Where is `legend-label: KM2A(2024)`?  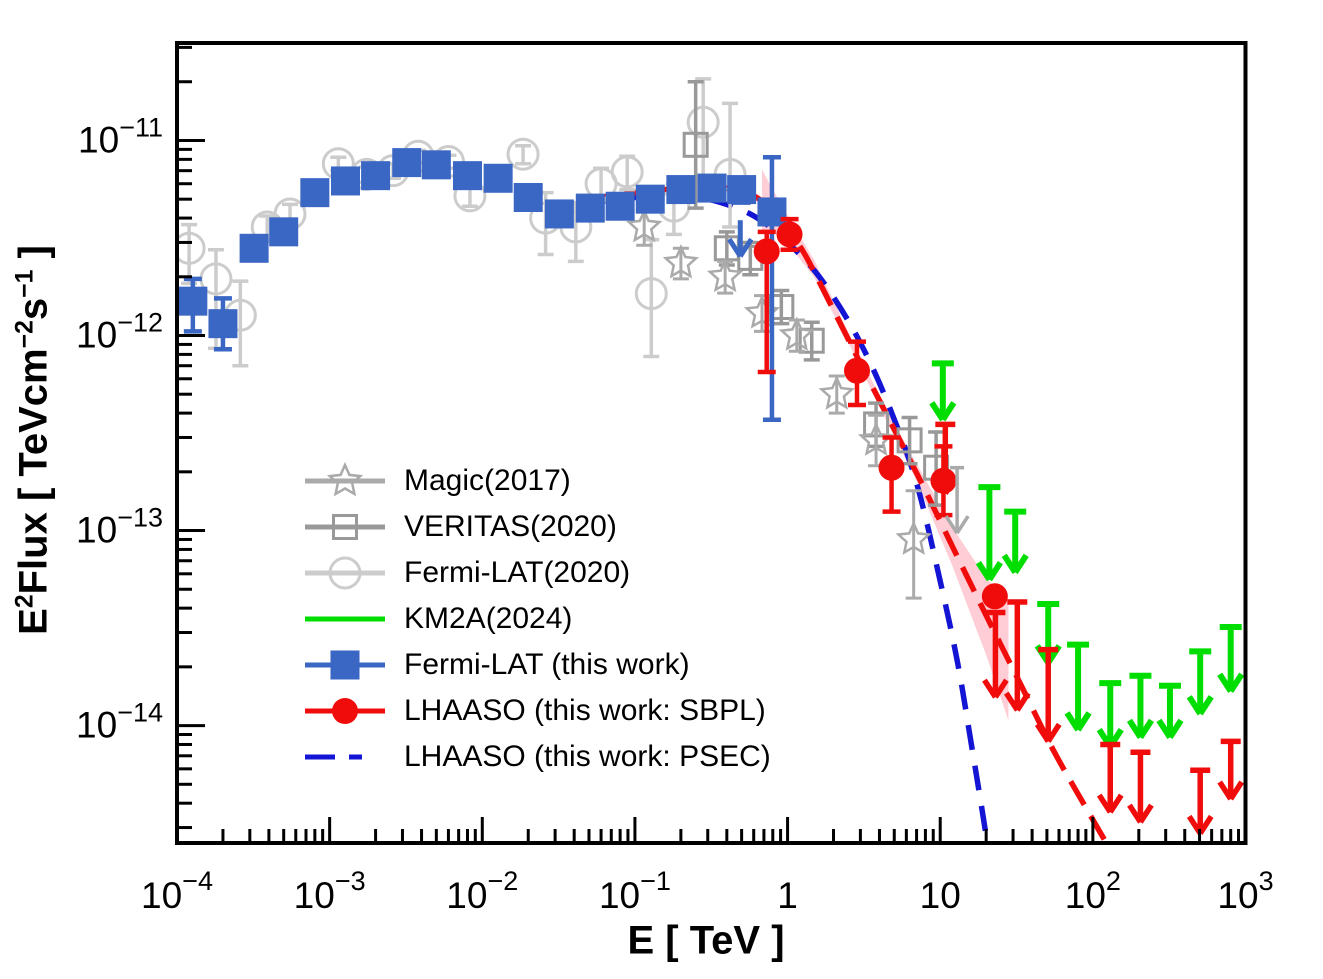
legend-label: KM2A(2024) is located at coordinates (488, 618).